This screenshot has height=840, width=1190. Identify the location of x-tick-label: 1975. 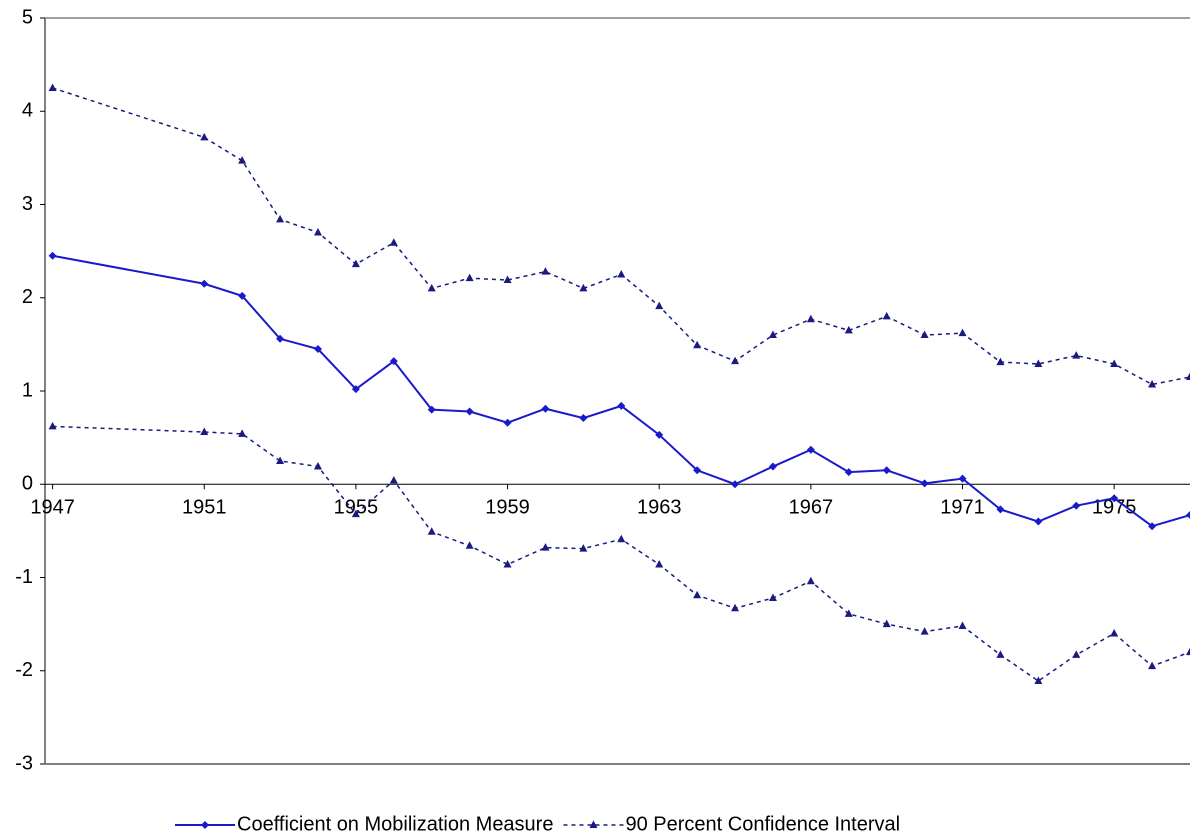
(1114, 508).